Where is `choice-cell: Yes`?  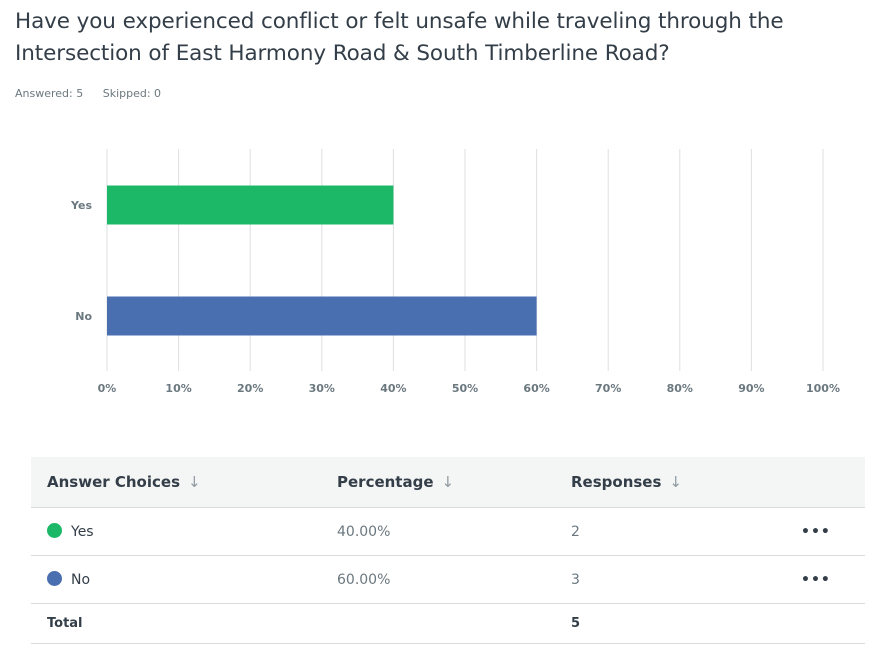
choice-cell: Yes is located at coordinates (184, 531).